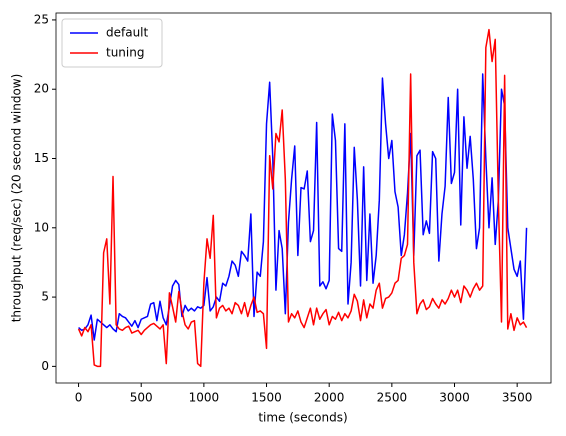 The height and width of the screenshot is (436, 566). Describe the element at coordinates (41, 227) in the screenshot. I see `y-tick-label: 10` at that location.